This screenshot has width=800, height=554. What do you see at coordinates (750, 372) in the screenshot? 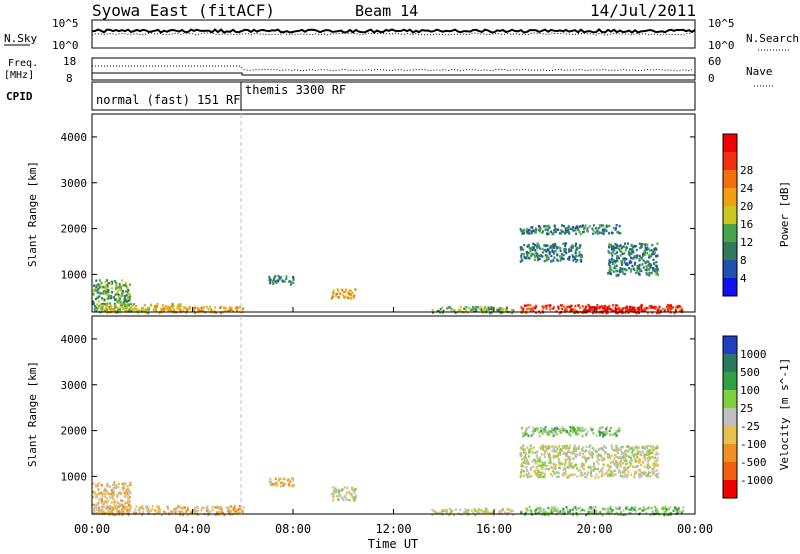
I see `colorbar-tick-label: 500` at bounding box center [750, 372].